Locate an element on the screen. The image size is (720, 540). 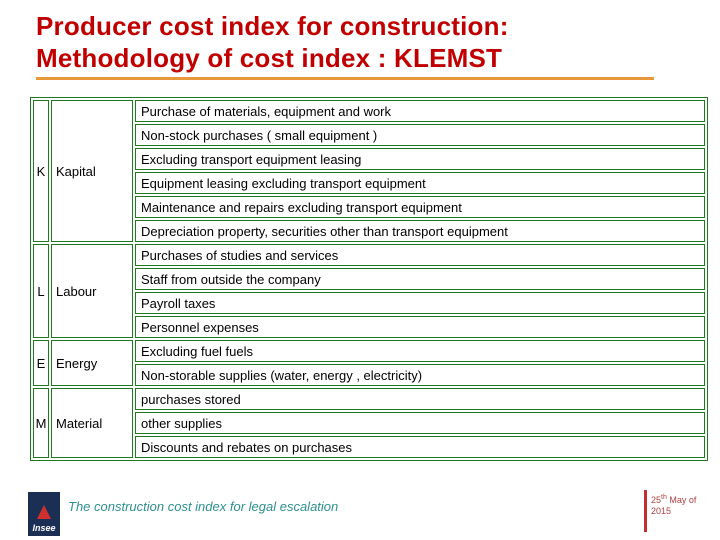
date-divider is located at coordinates (645, 511).